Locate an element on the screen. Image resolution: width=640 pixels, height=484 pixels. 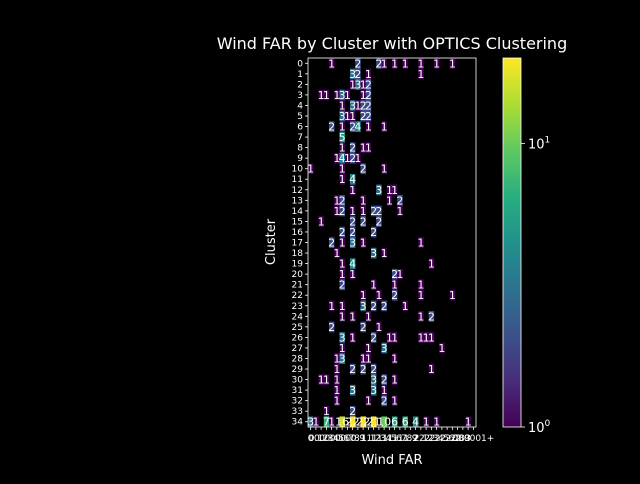
y-tick-label: 16 is located at coordinates (298, 233).